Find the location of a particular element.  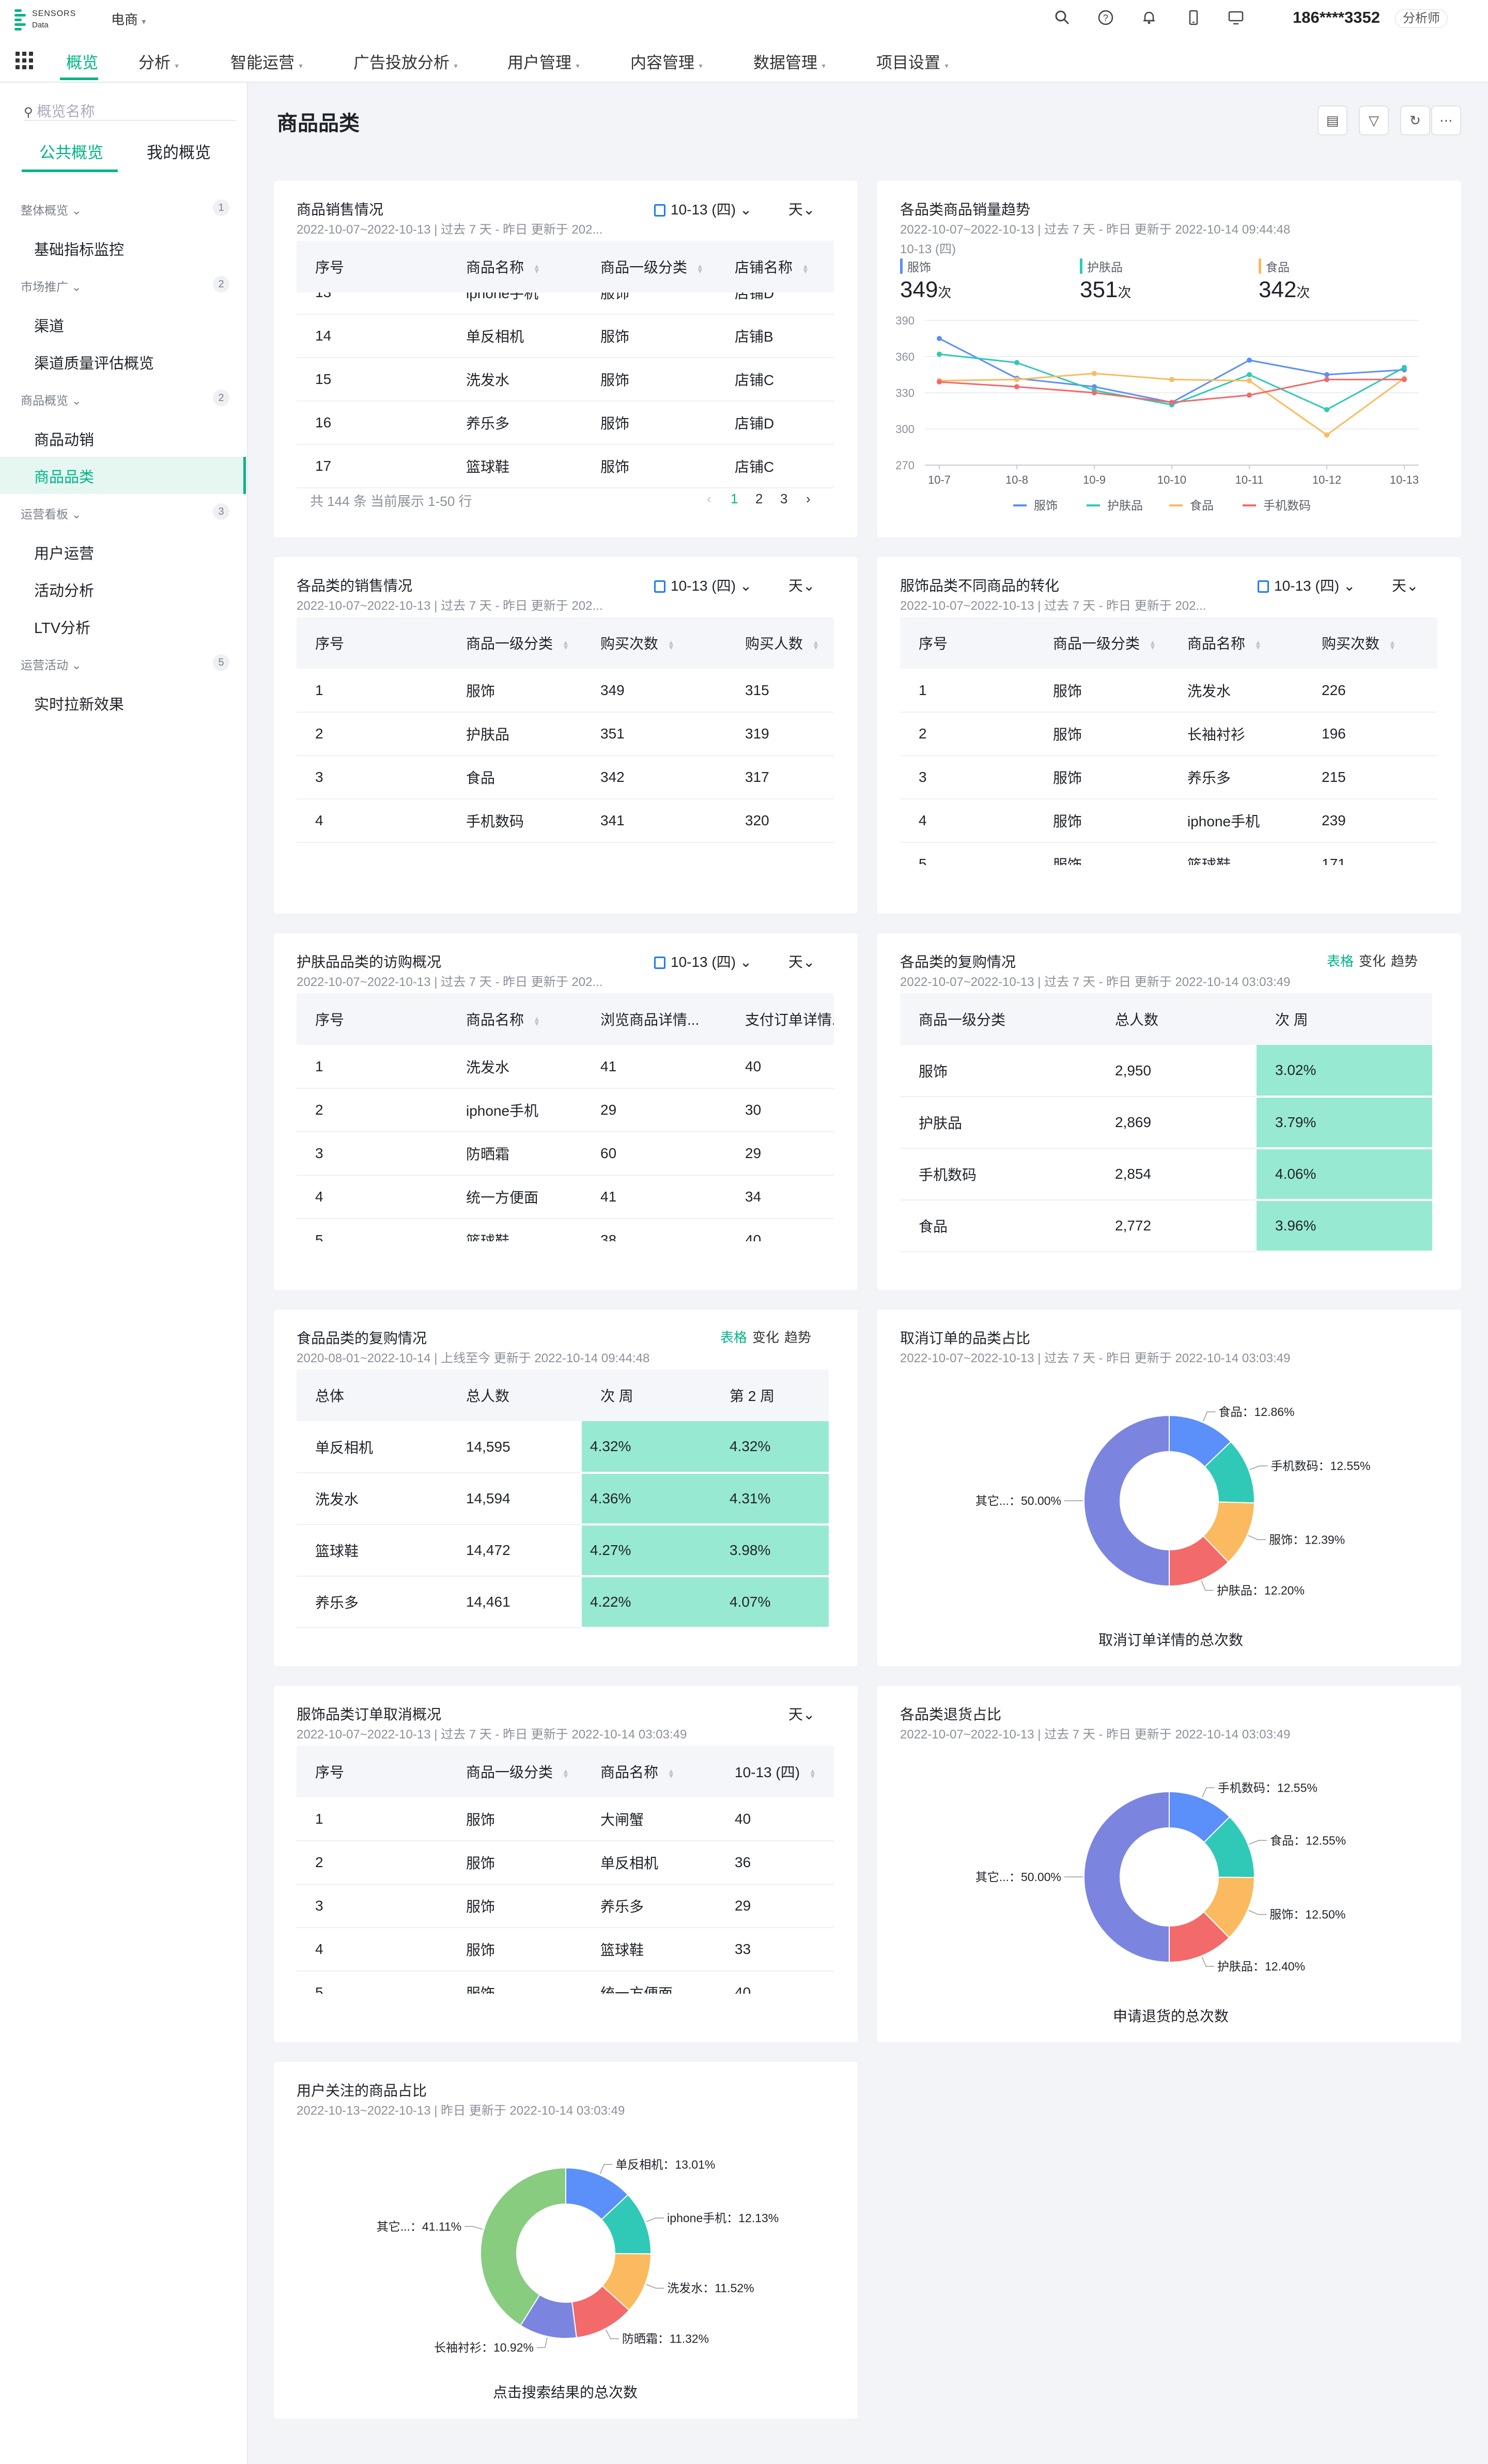

column-header: 第 2 周 is located at coordinates (770, 1395).